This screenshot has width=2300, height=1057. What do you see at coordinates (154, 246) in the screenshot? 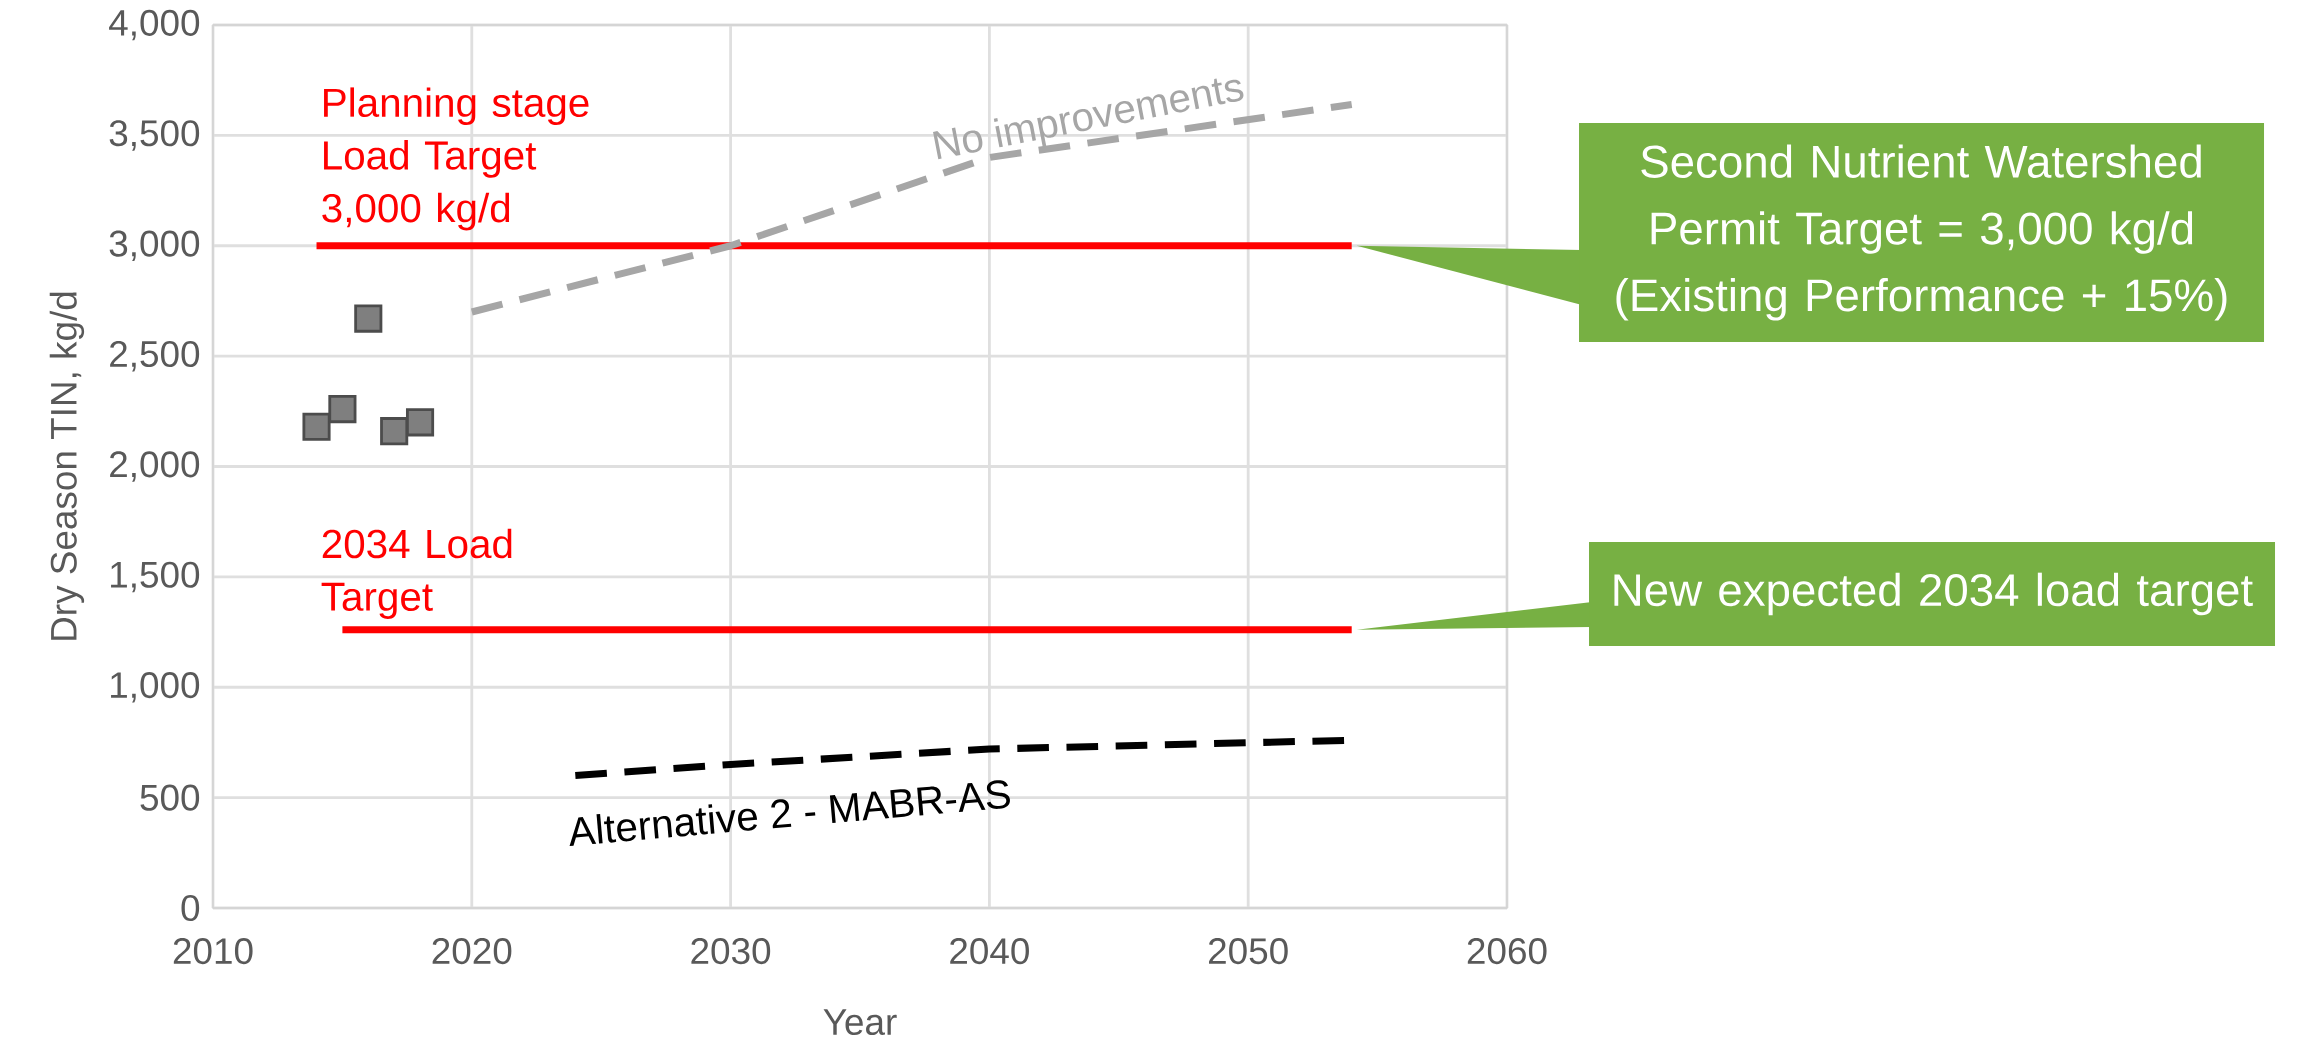
I see `y-tick-label: 3,000` at bounding box center [154, 246].